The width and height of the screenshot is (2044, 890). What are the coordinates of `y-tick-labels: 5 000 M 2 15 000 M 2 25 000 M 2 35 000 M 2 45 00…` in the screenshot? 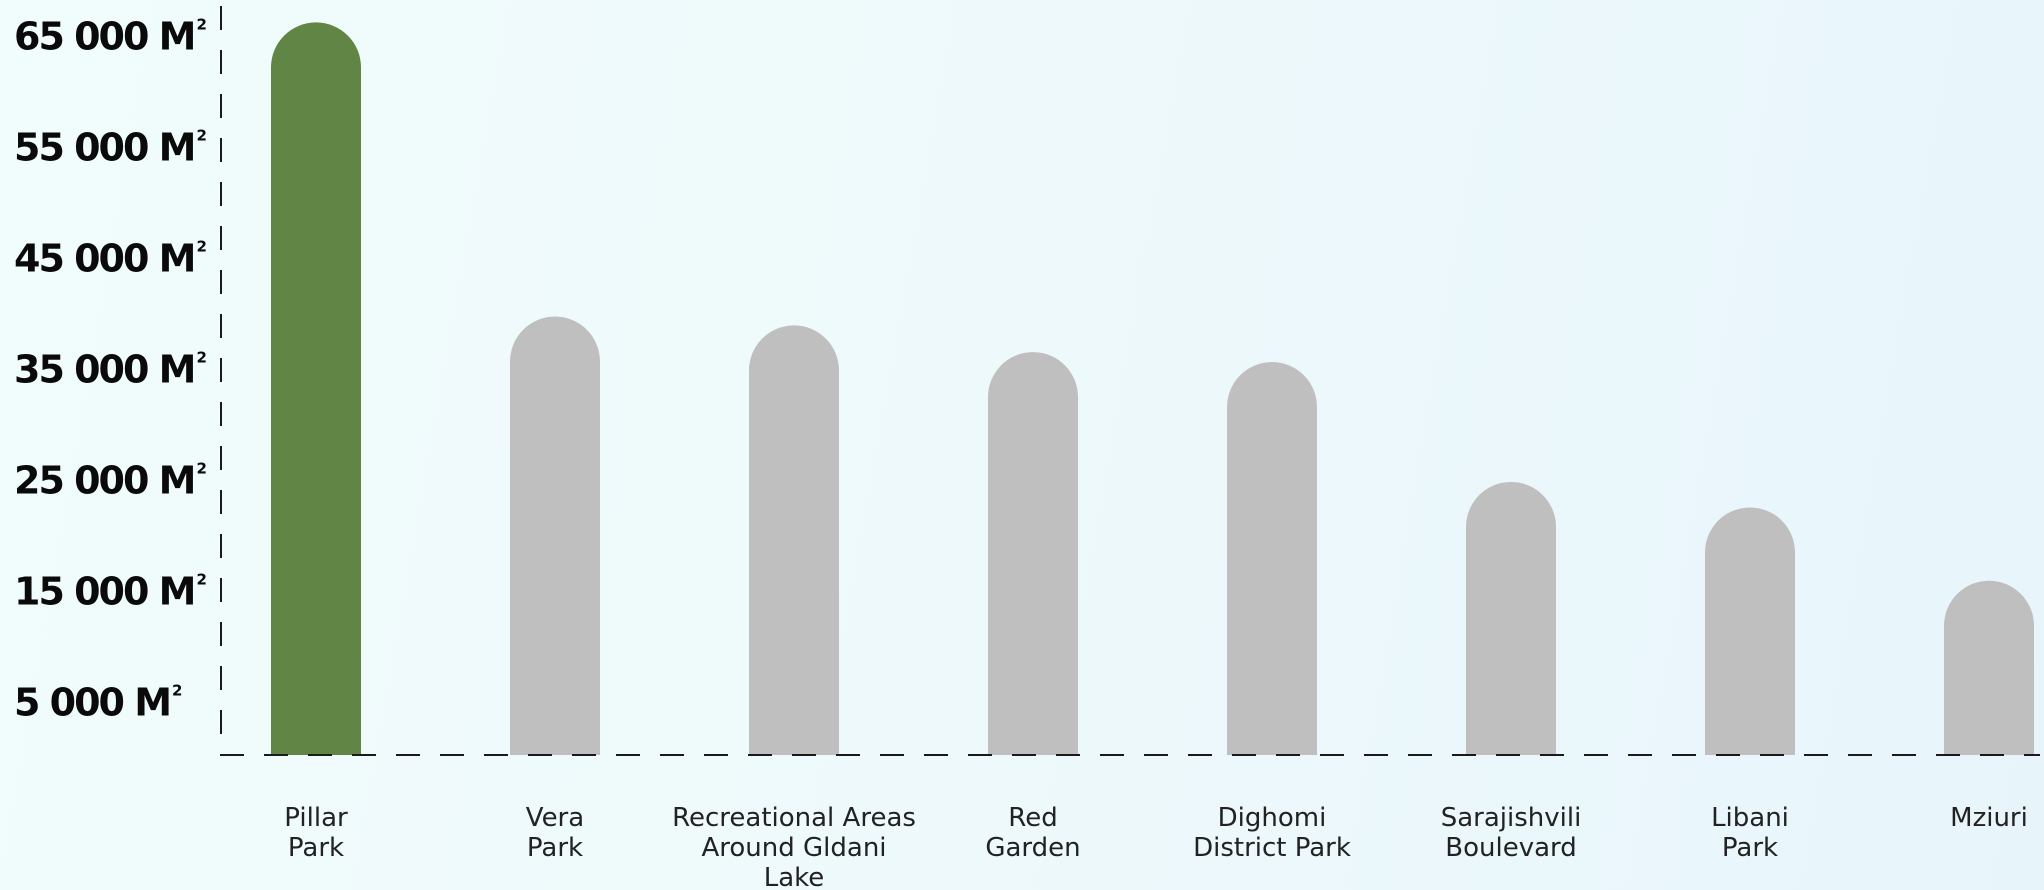 It's located at (111, 370).